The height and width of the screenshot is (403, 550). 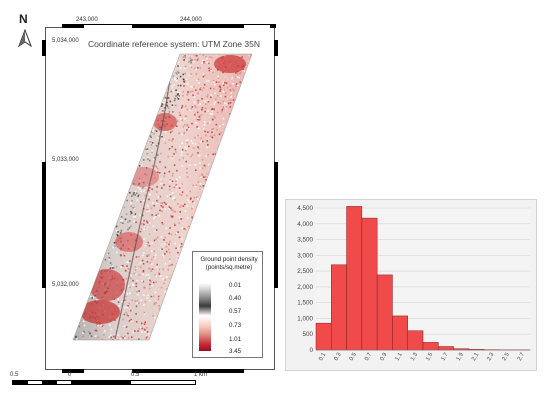 I want to click on x-tick-label: 0.7, so click(x=368, y=357).